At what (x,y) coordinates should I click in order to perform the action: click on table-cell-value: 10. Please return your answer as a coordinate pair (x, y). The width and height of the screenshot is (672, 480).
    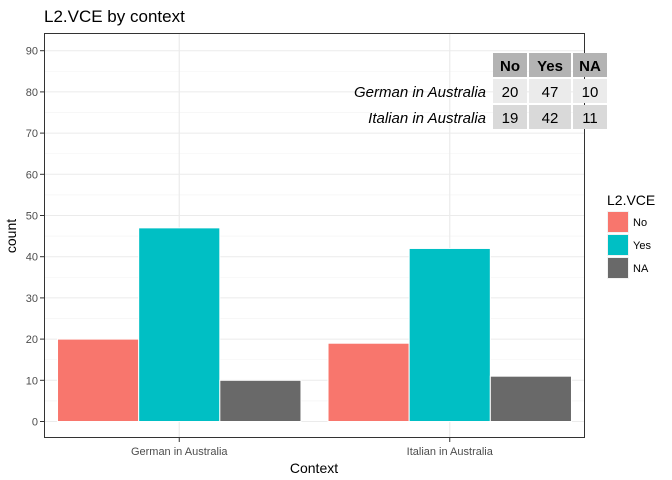
    Looking at the image, I should click on (590, 92).